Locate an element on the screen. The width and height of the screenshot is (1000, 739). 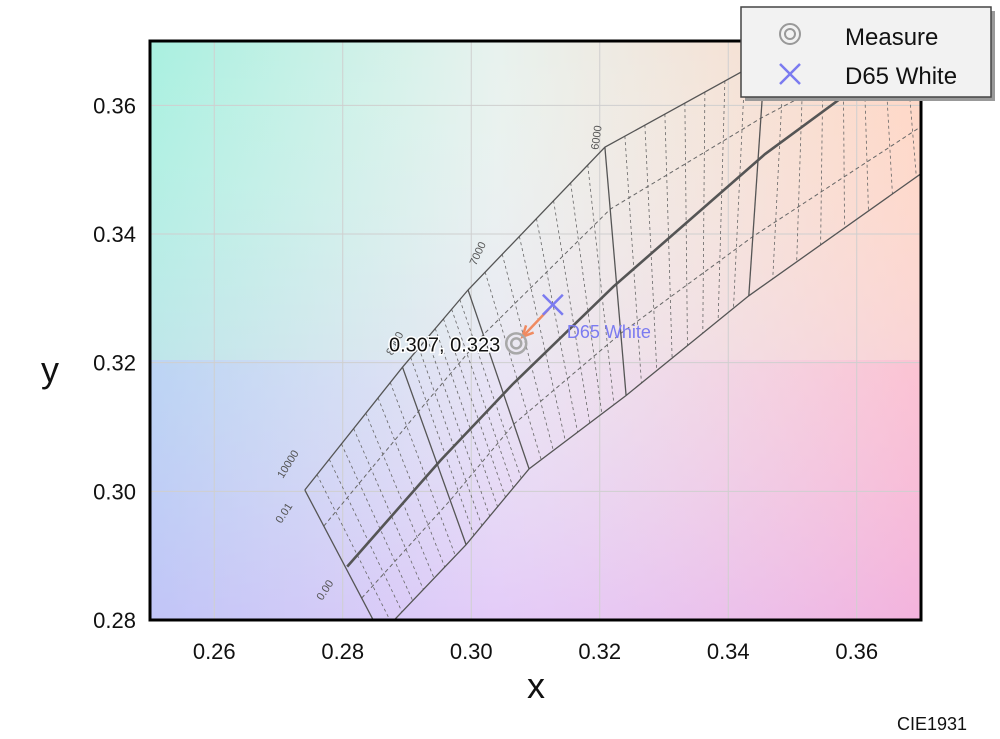
x-tick-label: 0.28 is located at coordinates (342, 651).